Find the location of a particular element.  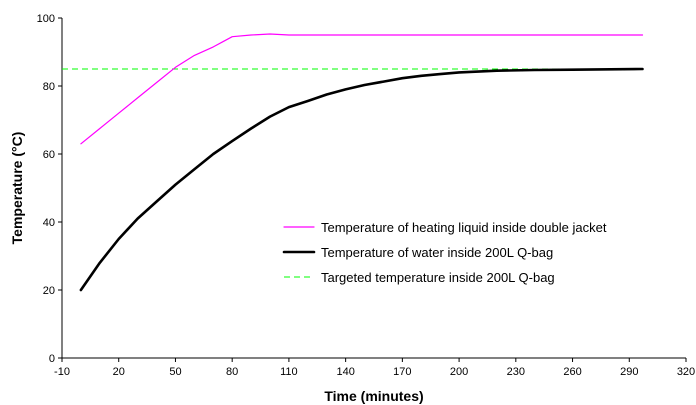

x-tick-label: 320 is located at coordinates (686, 372).